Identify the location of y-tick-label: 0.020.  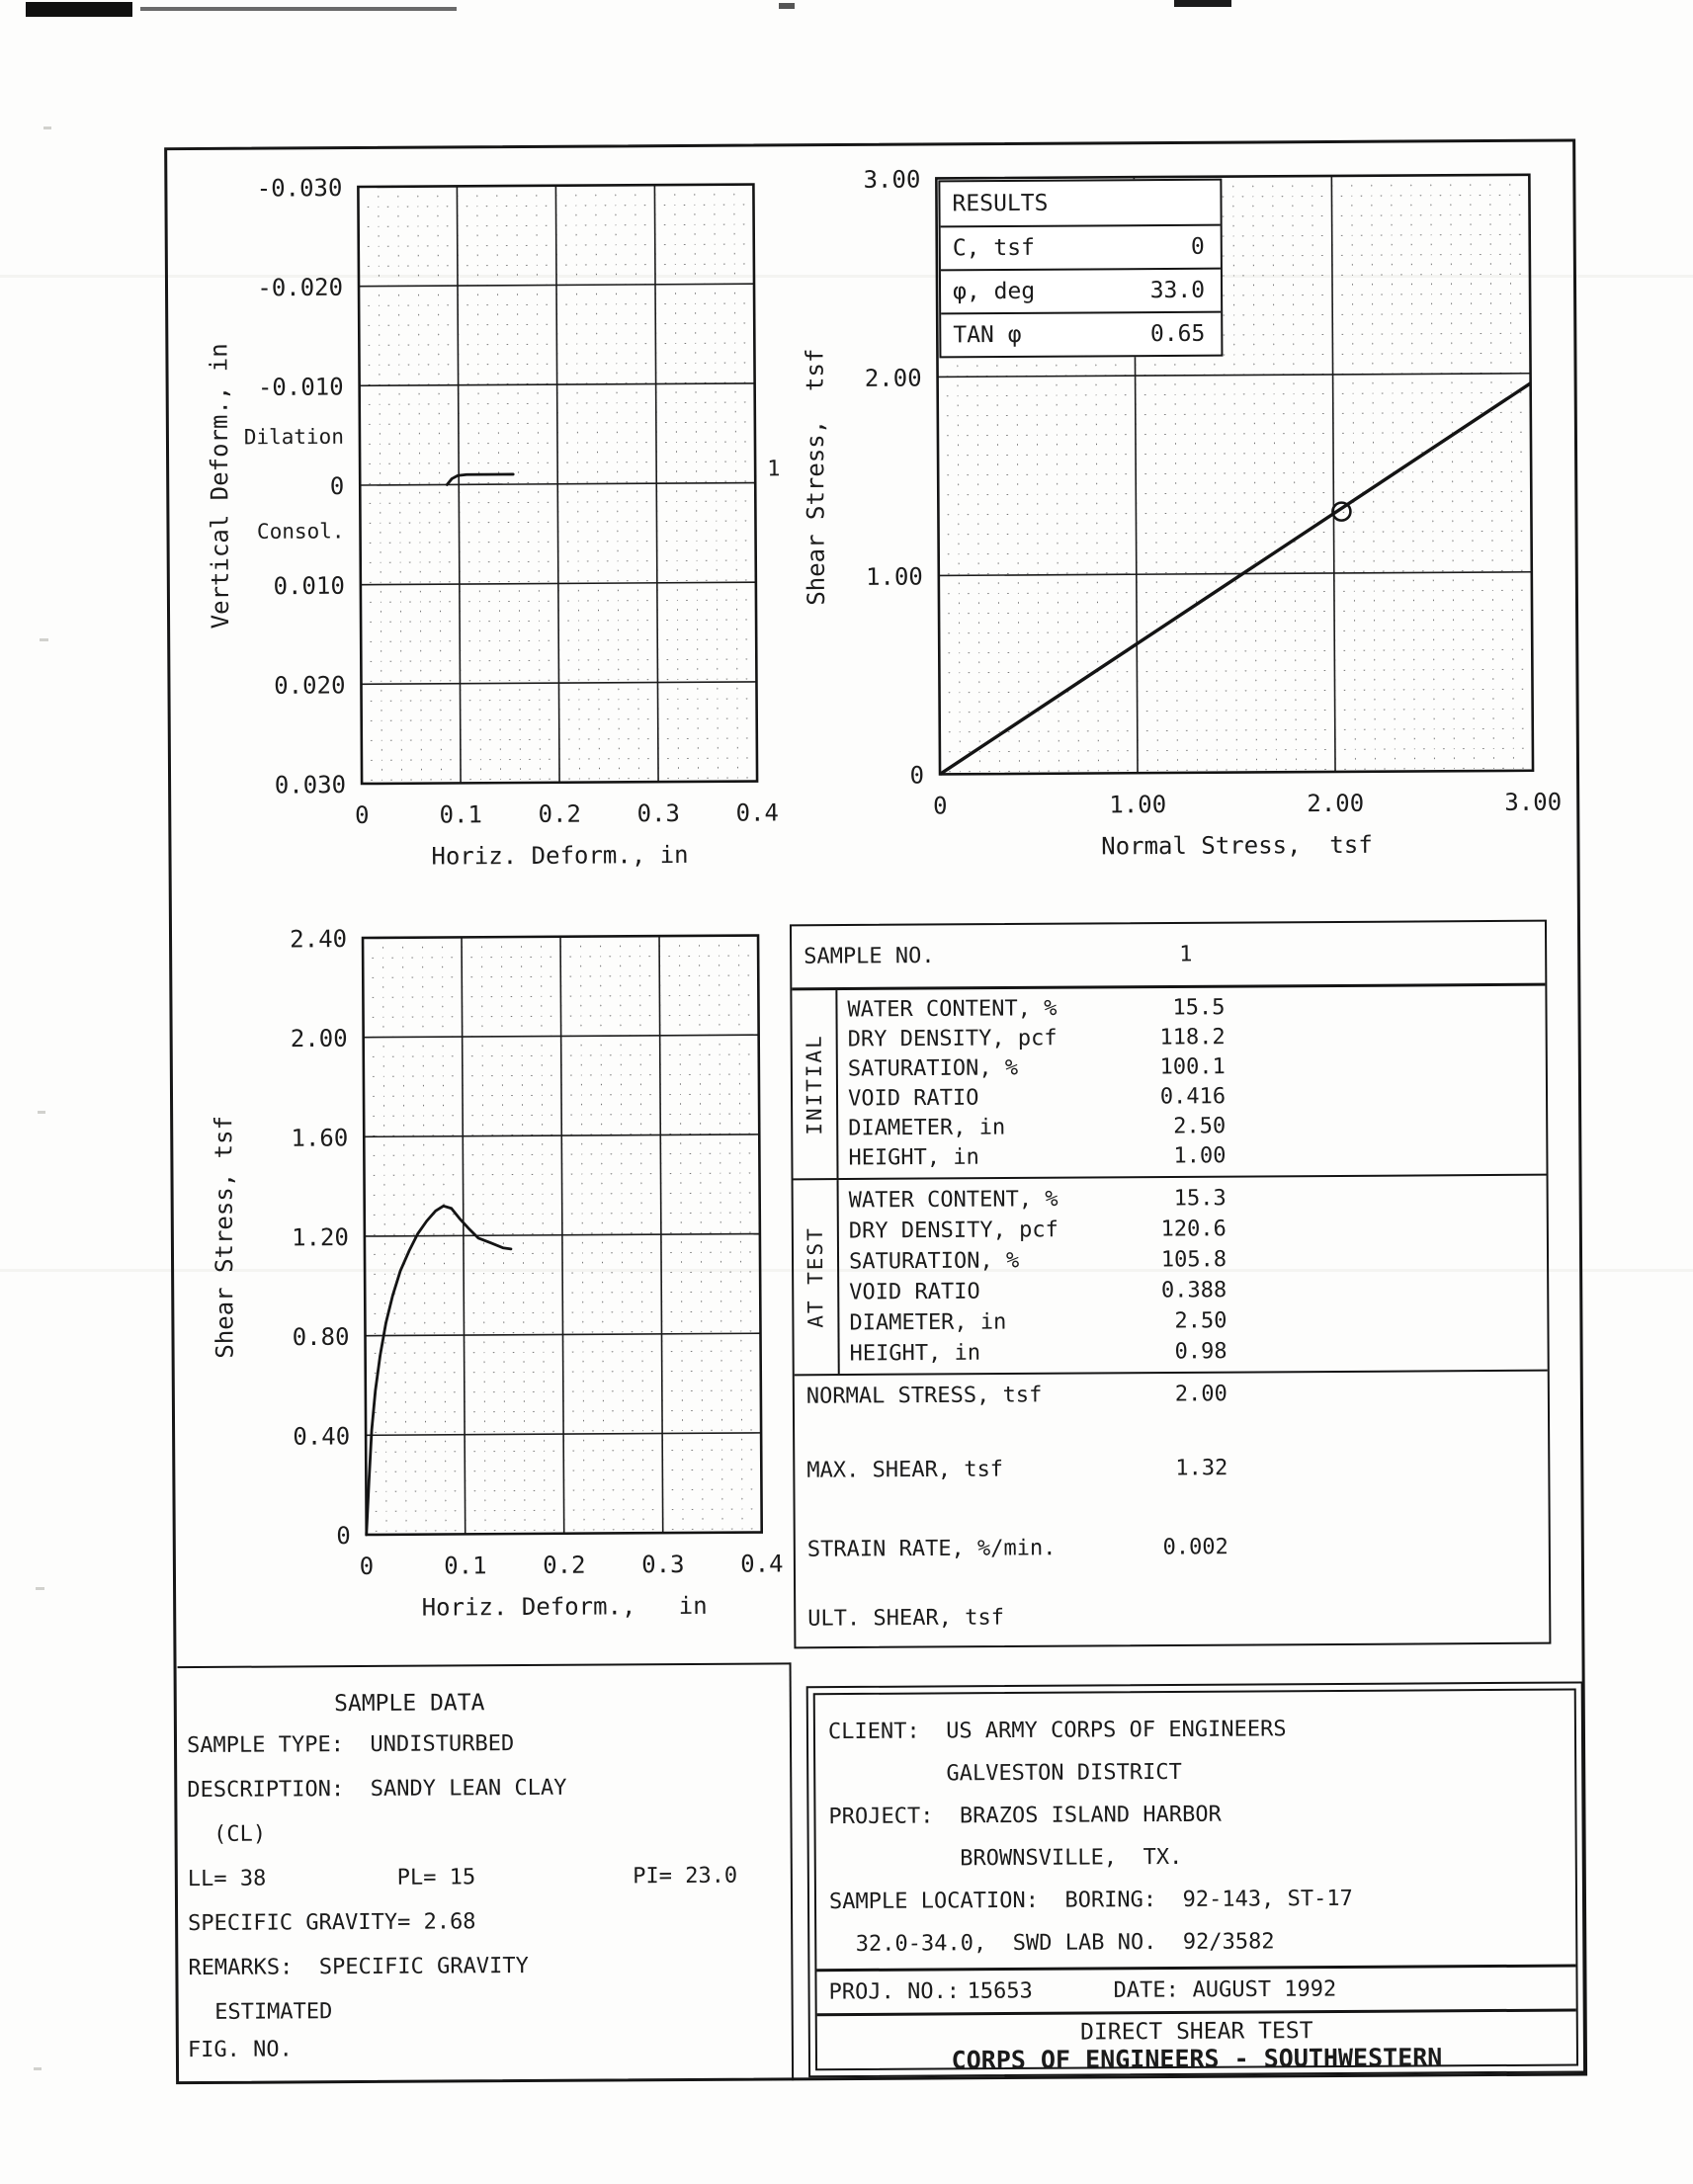
(309, 685).